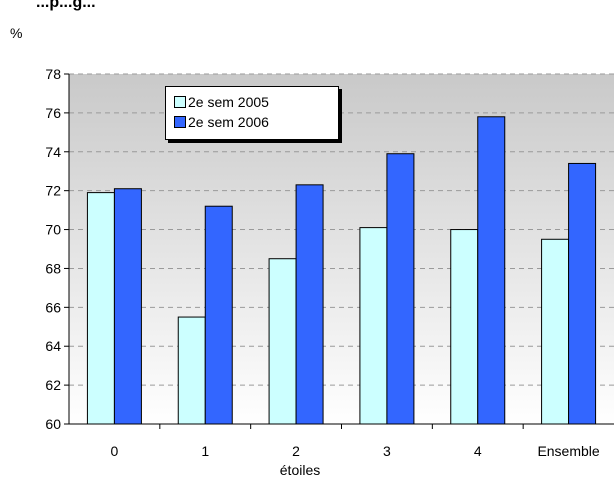 This screenshot has height=477, width=614. I want to click on legend: 2e sem 2005 2e sem 2006, so click(252, 113).